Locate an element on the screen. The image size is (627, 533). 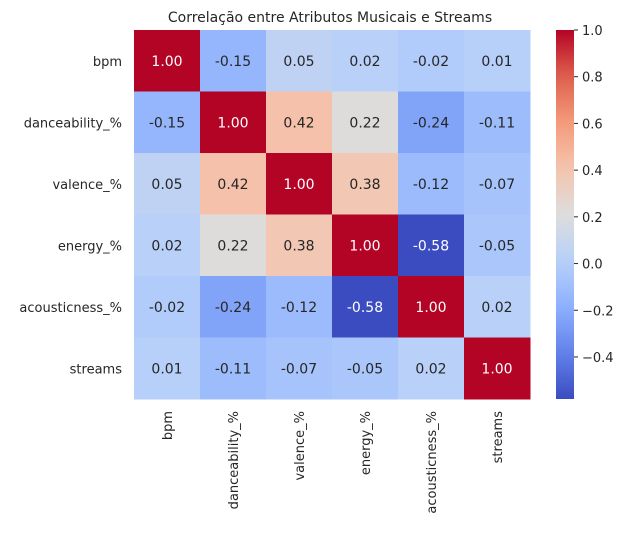
colorbar-tick-label: 0.8 is located at coordinates (592, 78).